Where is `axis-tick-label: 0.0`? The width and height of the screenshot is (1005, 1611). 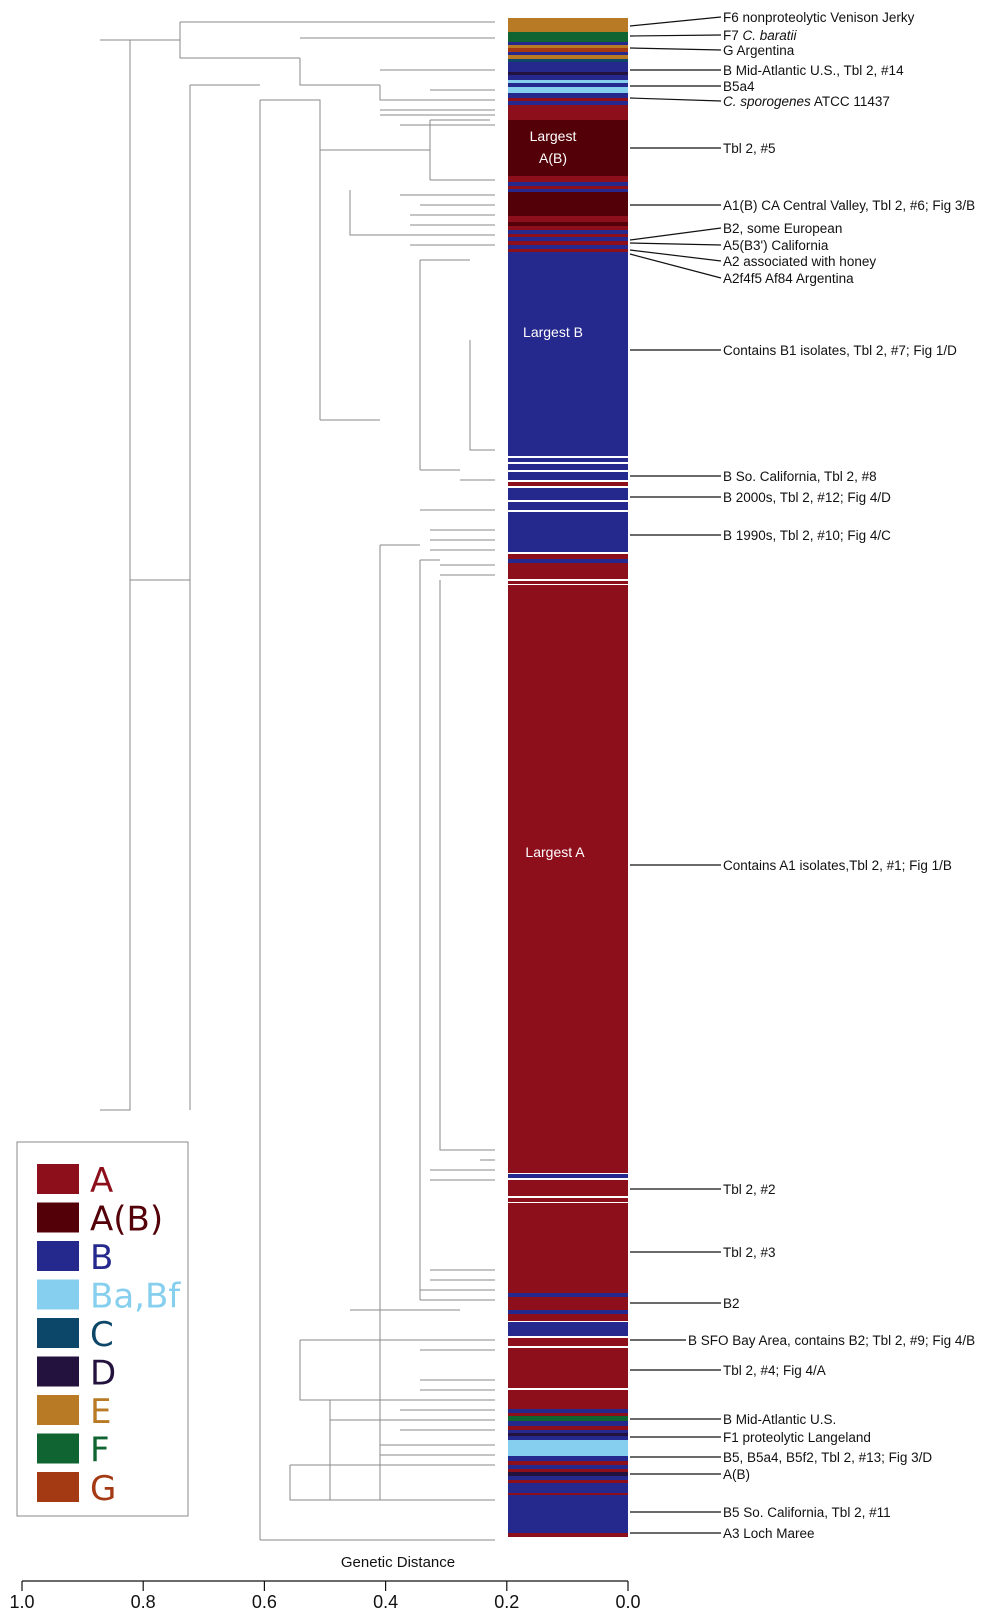 axis-tick-label: 0.0 is located at coordinates (627, 1601).